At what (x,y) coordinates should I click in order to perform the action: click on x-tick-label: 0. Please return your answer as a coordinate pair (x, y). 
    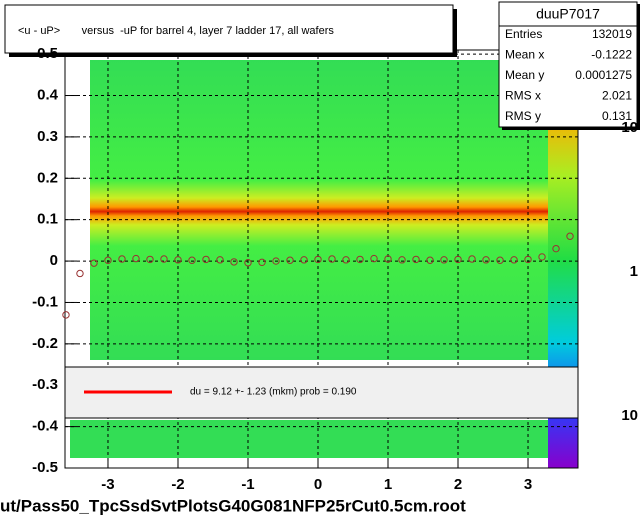
    Looking at the image, I should click on (318, 484).